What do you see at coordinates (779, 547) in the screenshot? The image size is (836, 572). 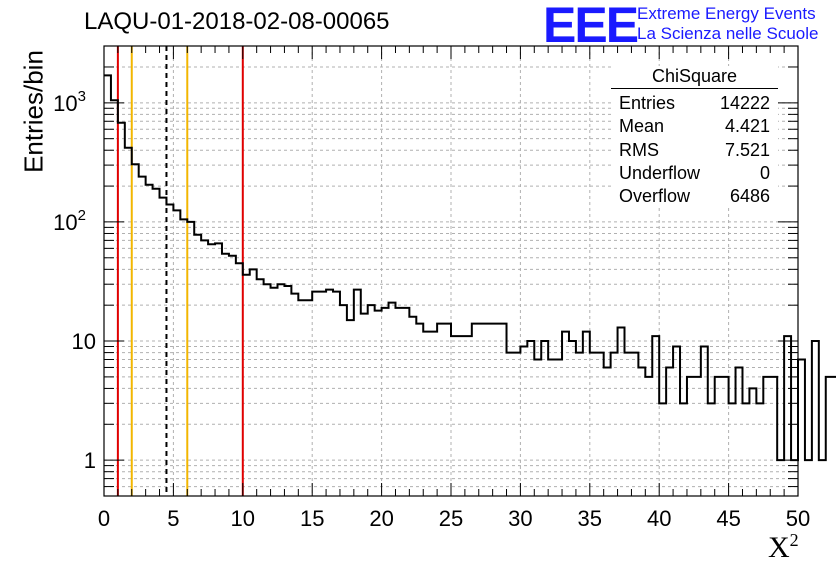 I see `x-axis-label-text: X` at bounding box center [779, 547].